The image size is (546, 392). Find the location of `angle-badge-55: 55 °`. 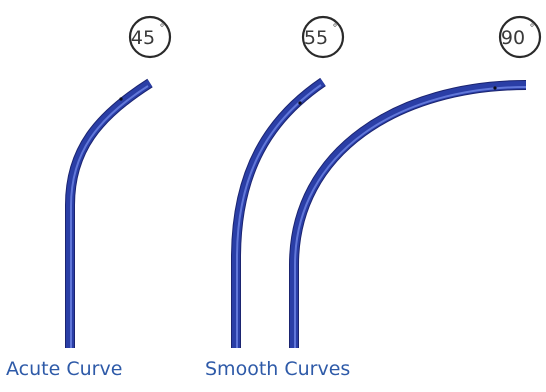

angle-badge-55: 55 ° is located at coordinates (323, 37).